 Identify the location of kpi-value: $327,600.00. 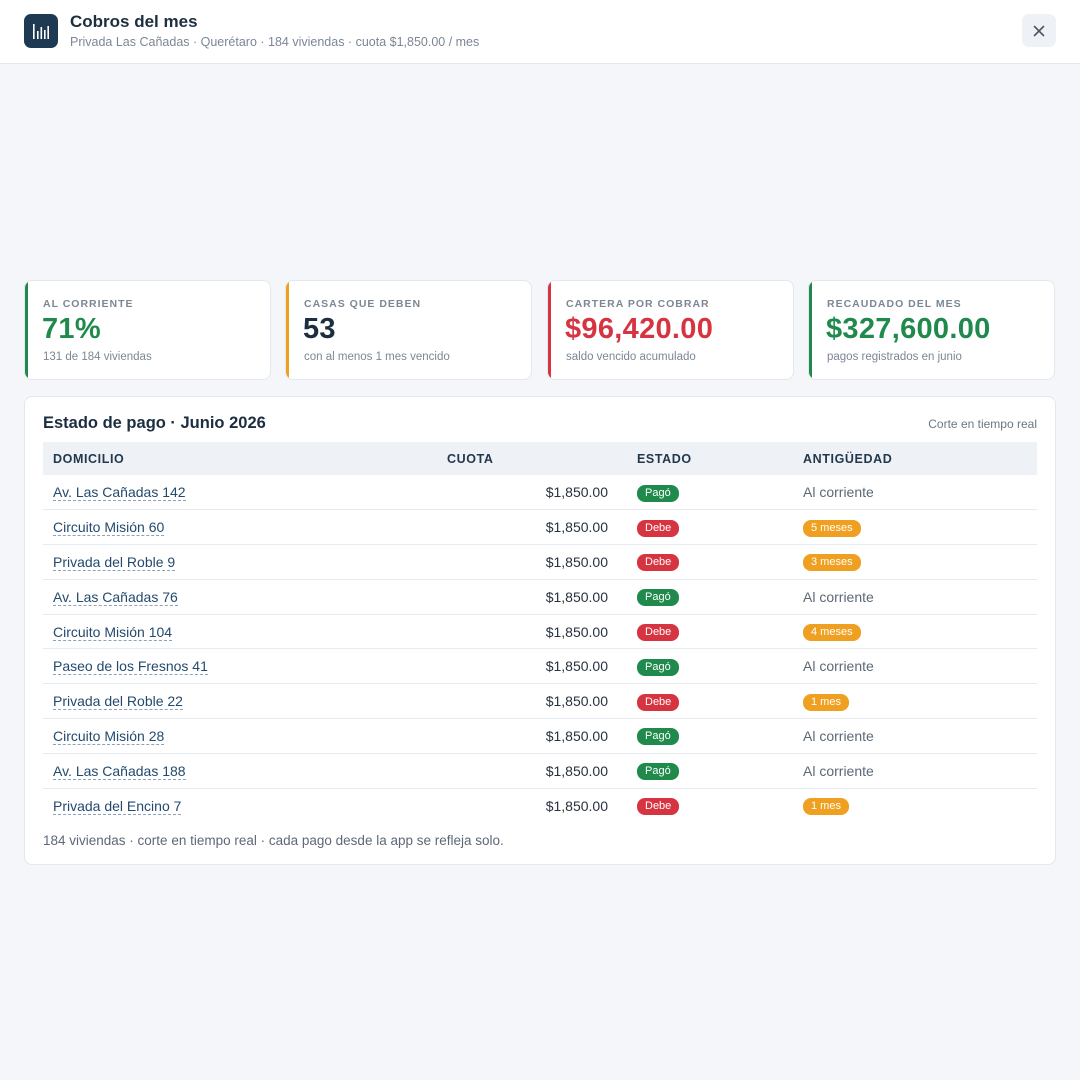
(908, 329).